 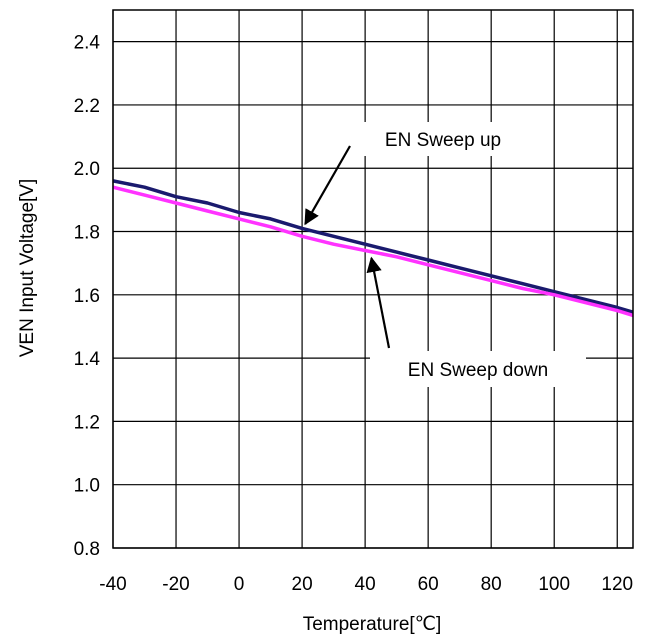 What do you see at coordinates (87, 422) in the screenshot?
I see `y-tick-label: 1.2` at bounding box center [87, 422].